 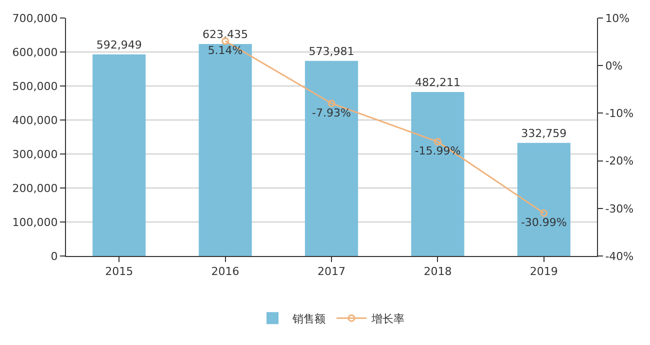 What do you see at coordinates (614, 65) in the screenshot?
I see `y2-tick-label: 0%` at bounding box center [614, 65].